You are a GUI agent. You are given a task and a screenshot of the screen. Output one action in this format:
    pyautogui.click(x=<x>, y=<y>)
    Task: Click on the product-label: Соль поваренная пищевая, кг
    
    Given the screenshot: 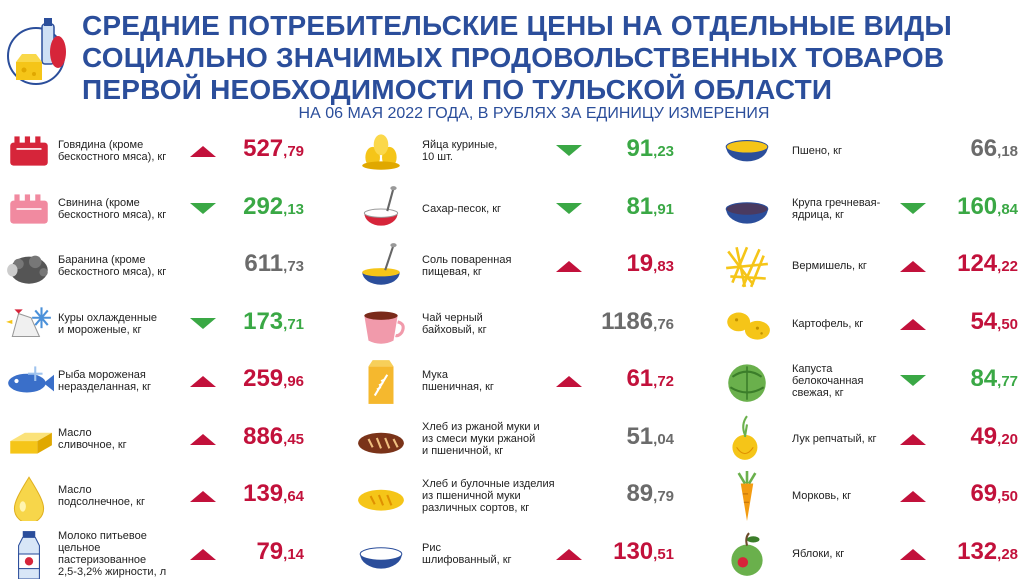 What is the action you would take?
    pyautogui.click(x=467, y=266)
    